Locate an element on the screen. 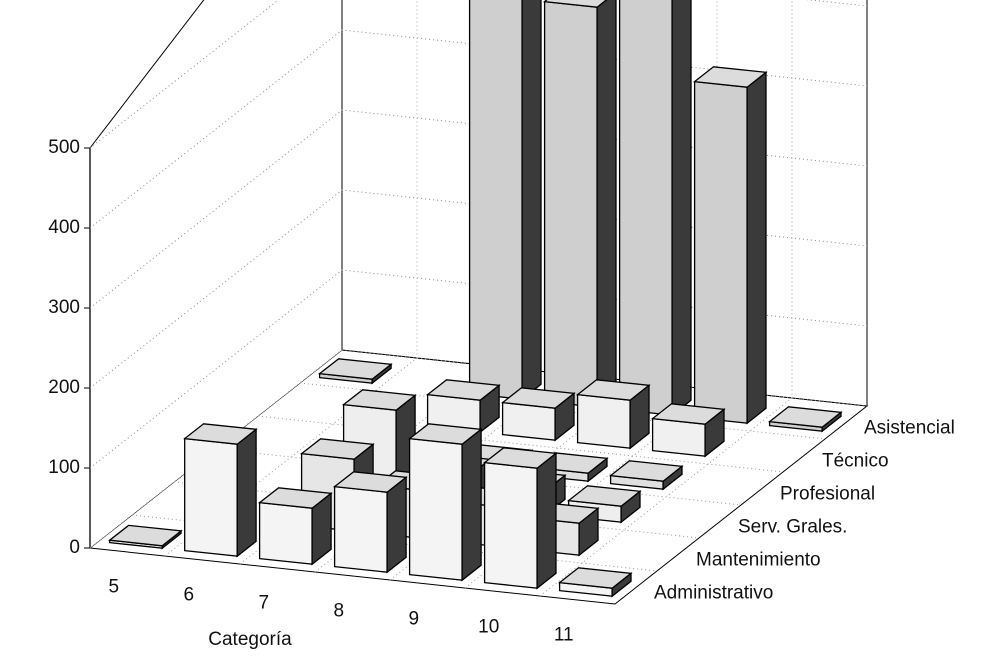 The image size is (991, 656). series-label: Profesional is located at coordinates (827, 494).